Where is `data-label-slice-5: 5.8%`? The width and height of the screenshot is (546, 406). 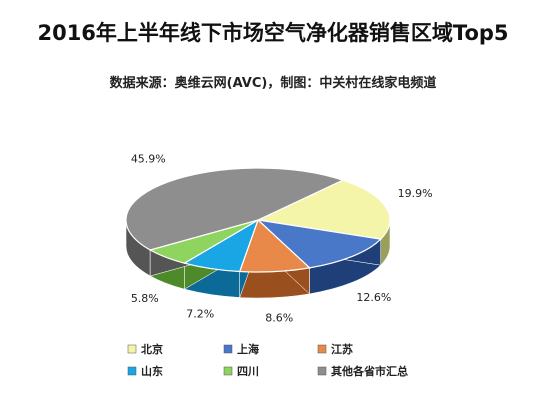
data-label-slice-5: 5.8% is located at coordinates (145, 298).